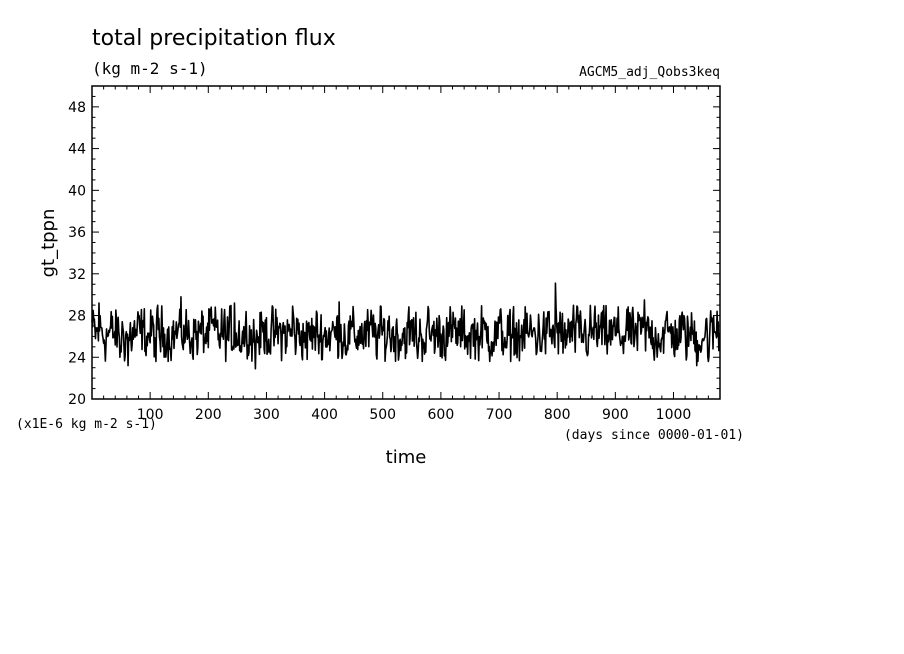 This screenshot has height=654, width=904. Describe the element at coordinates (77, 150) in the screenshot. I see `y-tick-label: 44` at that location.